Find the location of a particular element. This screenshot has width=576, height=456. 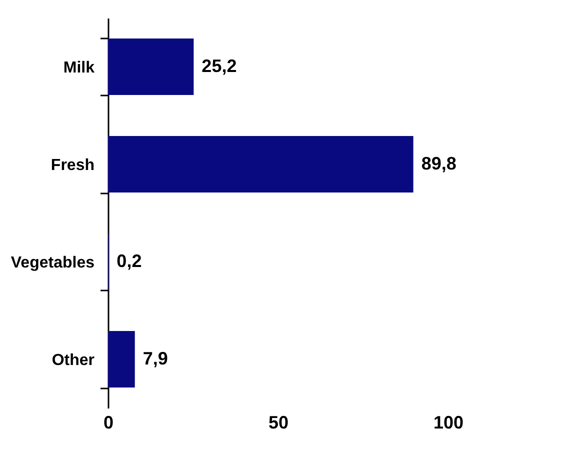

x-tick-label: 100 is located at coordinates (448, 422).